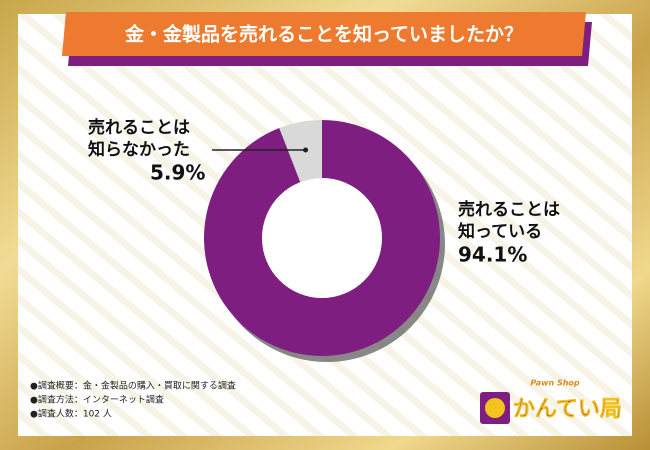 The image size is (650, 450). Describe the element at coordinates (300, 151) in the screenshot. I see `donut-slice` at that location.